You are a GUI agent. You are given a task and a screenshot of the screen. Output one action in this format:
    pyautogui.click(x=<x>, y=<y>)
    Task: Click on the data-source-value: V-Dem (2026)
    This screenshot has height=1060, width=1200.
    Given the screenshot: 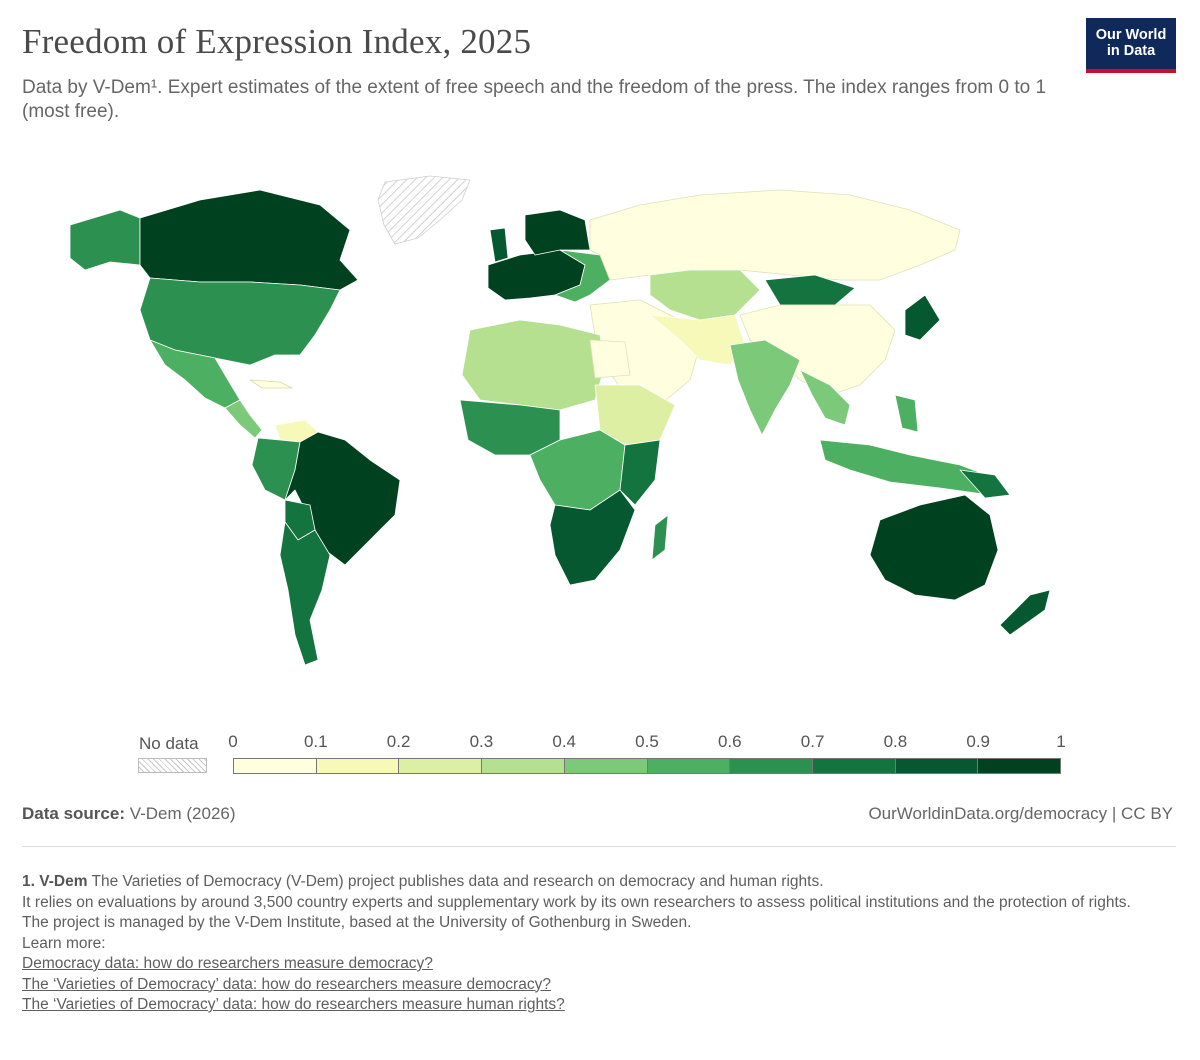 What is the action you would take?
    pyautogui.click(x=182, y=813)
    